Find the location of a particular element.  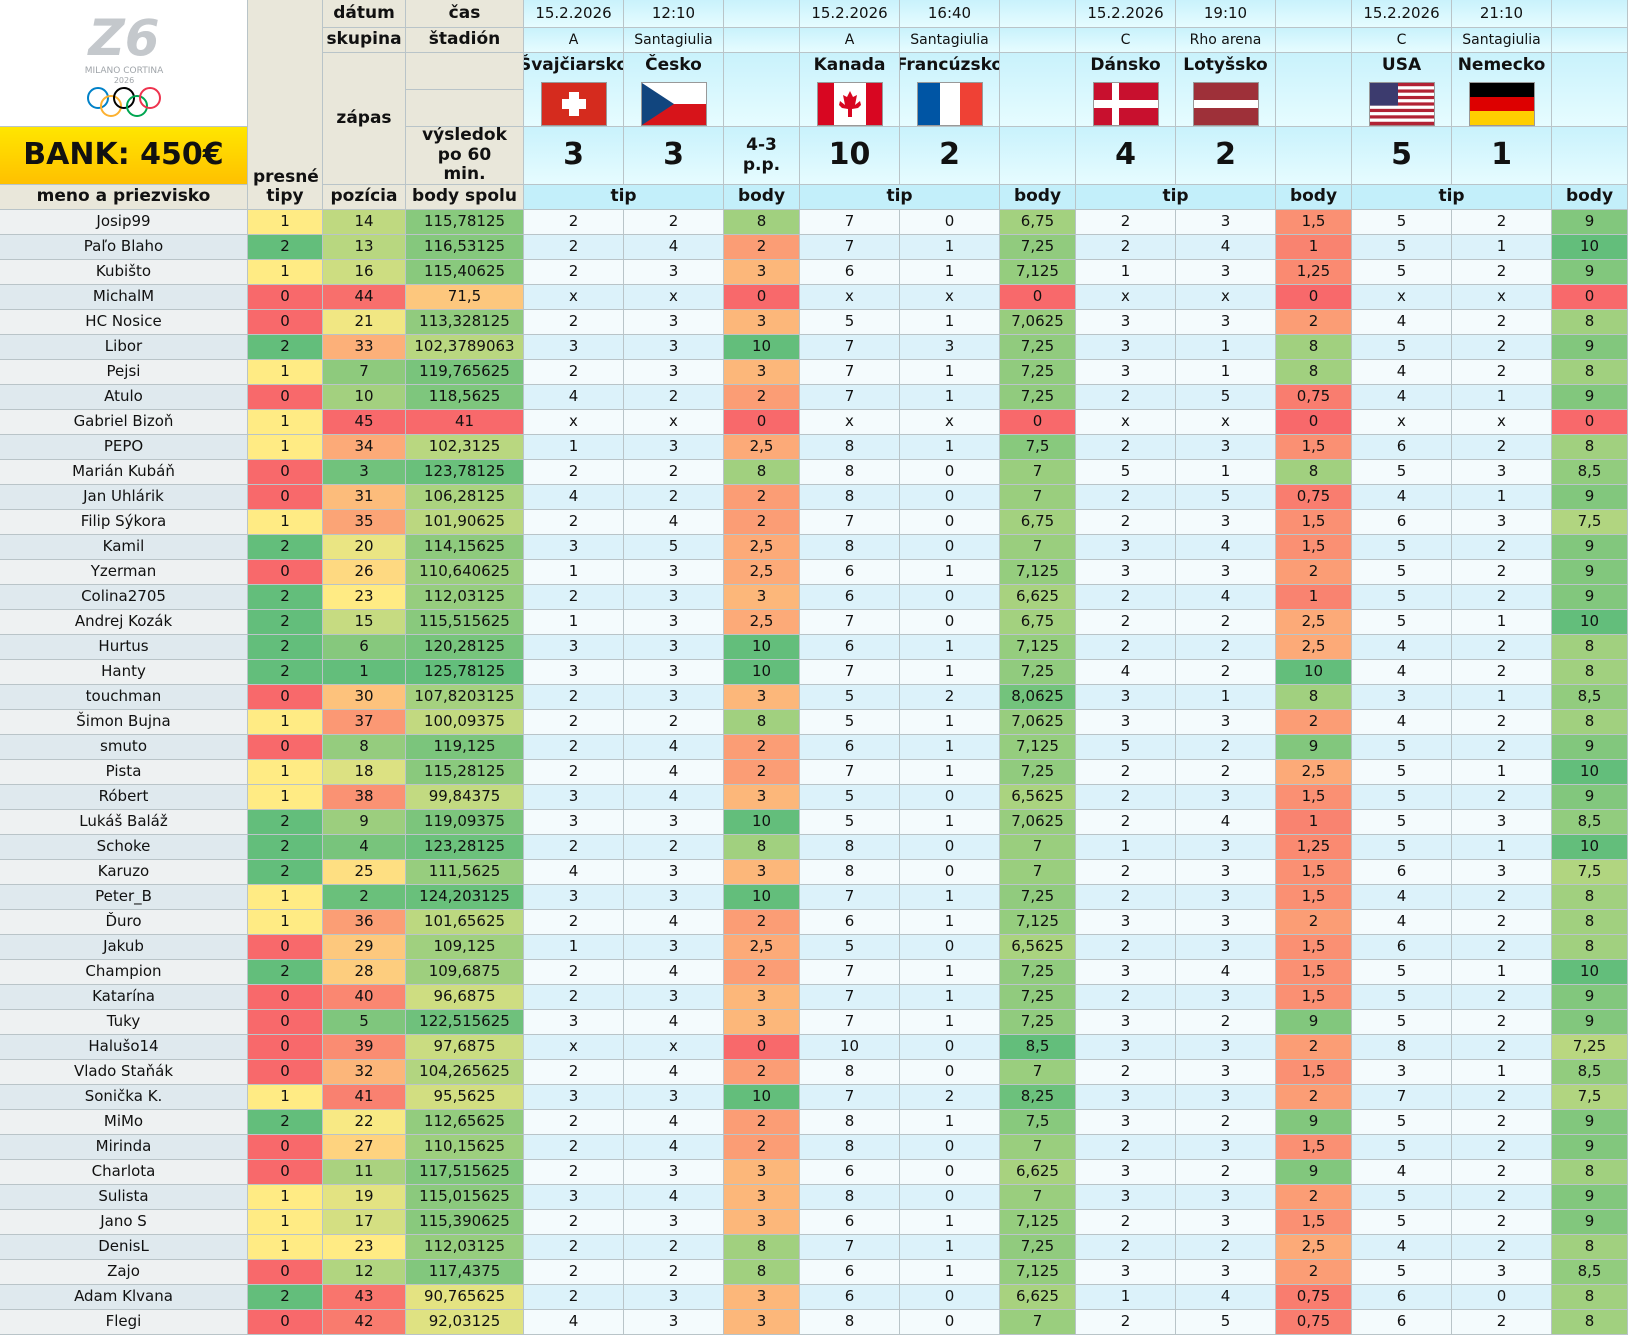

match-group-text: A is located at coordinates (573, 39).